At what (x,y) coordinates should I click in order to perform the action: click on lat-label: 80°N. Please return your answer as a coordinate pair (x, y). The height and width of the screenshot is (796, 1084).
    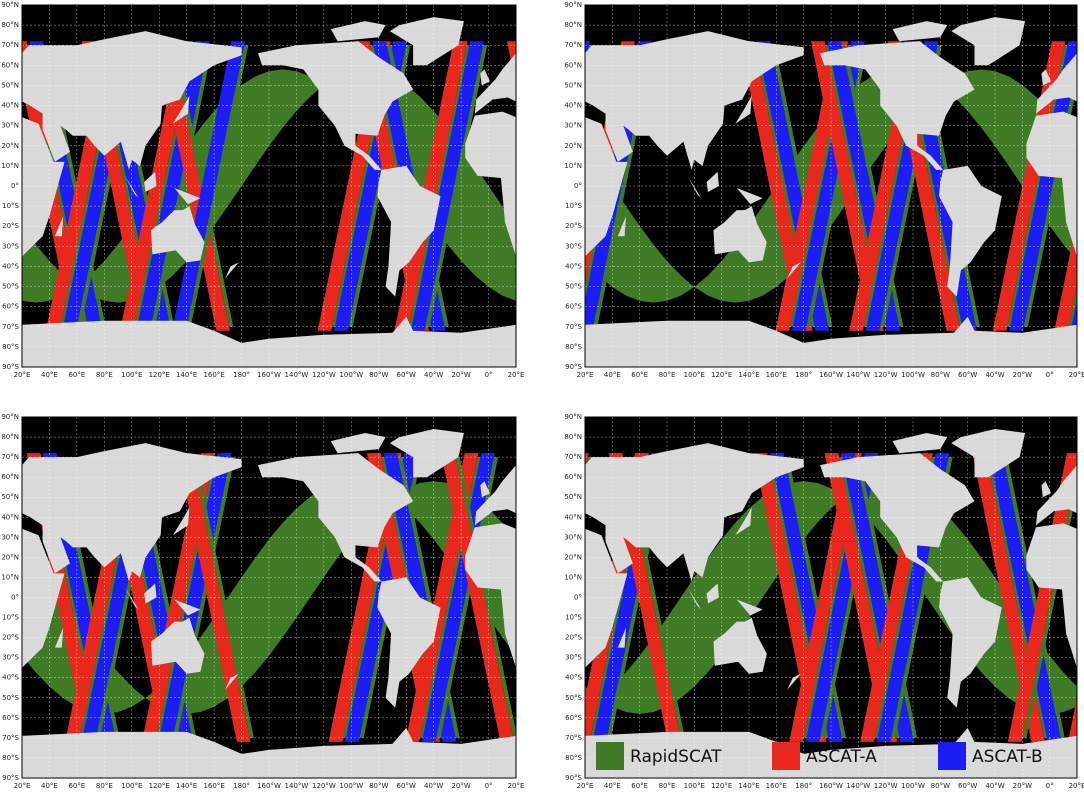
    Looking at the image, I should click on (10, 437).